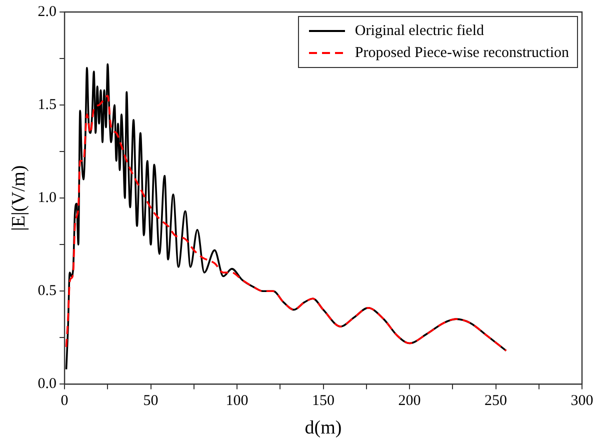  I want to click on x-tick-label: 50, so click(150, 401).